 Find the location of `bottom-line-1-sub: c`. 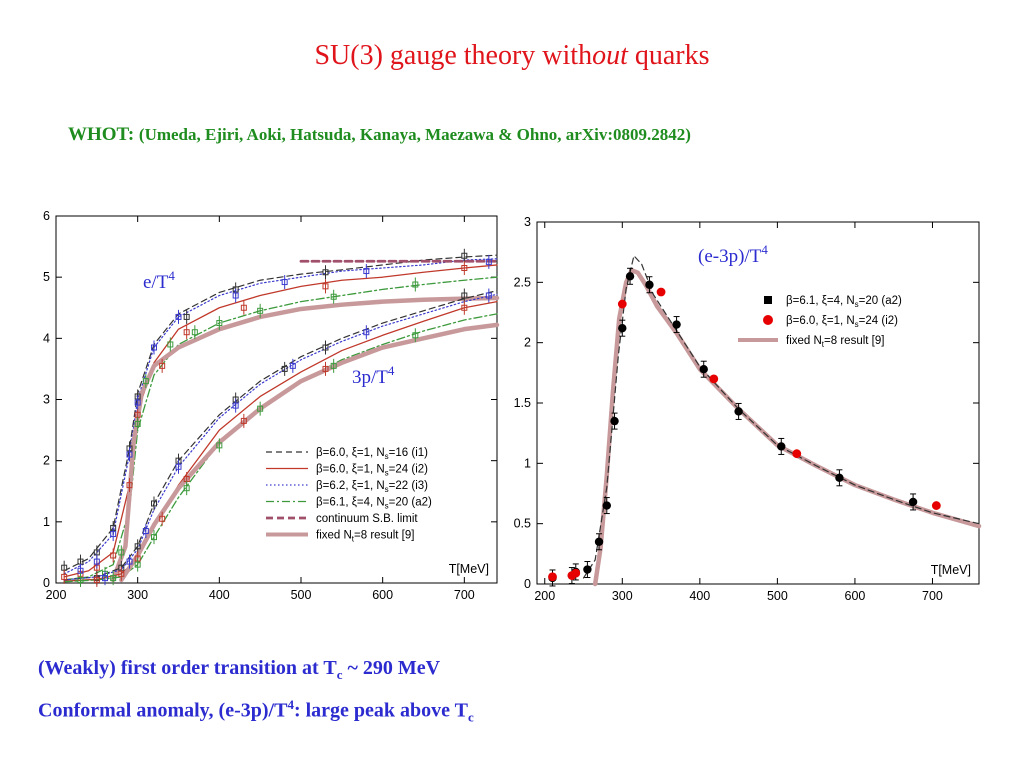

bottom-line-1-sub: c is located at coordinates (339, 674).